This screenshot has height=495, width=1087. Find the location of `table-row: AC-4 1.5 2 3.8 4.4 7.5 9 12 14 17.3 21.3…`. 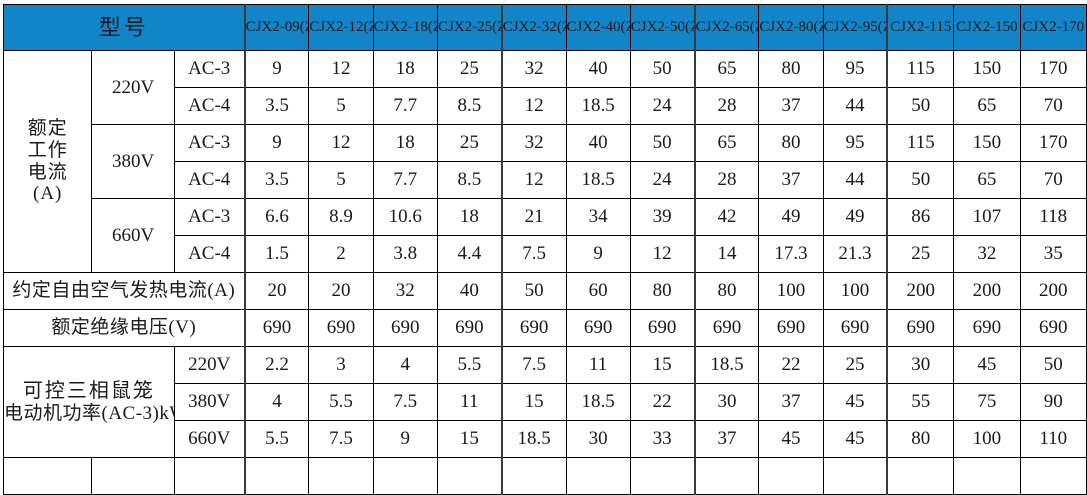

table-row: AC-4 1.5 2 3.8 4.4 7.5 9 12 14 17.3 21.3… is located at coordinates (545, 254).